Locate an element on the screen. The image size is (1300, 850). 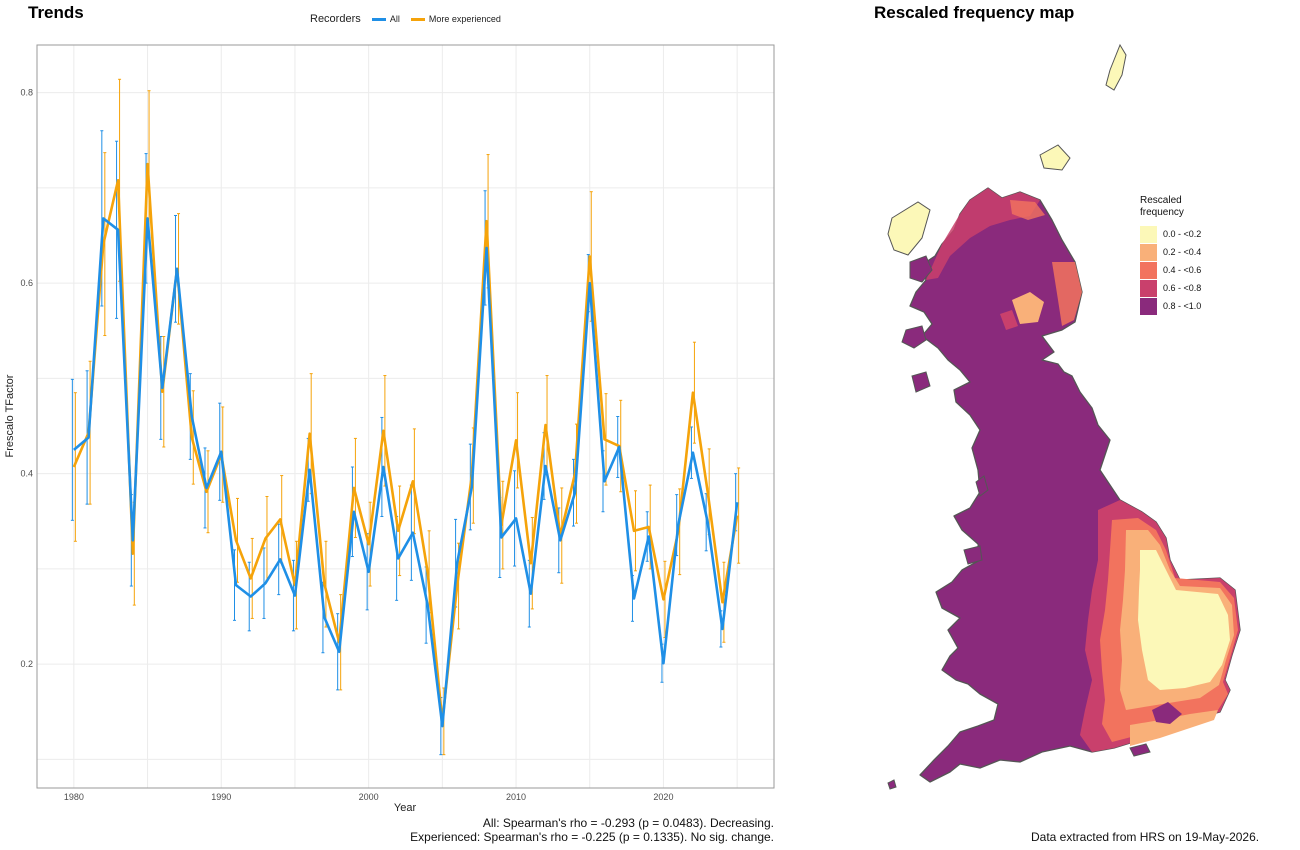
map-legend-row: 0.8 - <1.0 is located at coordinates (1180, 306).